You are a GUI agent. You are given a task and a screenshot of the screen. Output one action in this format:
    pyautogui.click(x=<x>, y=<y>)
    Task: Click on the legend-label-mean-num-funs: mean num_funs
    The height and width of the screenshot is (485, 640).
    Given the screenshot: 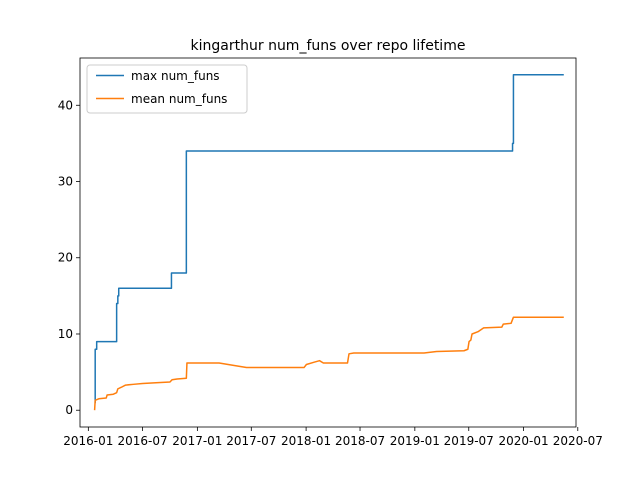 What is the action you would take?
    pyautogui.click(x=179, y=99)
    